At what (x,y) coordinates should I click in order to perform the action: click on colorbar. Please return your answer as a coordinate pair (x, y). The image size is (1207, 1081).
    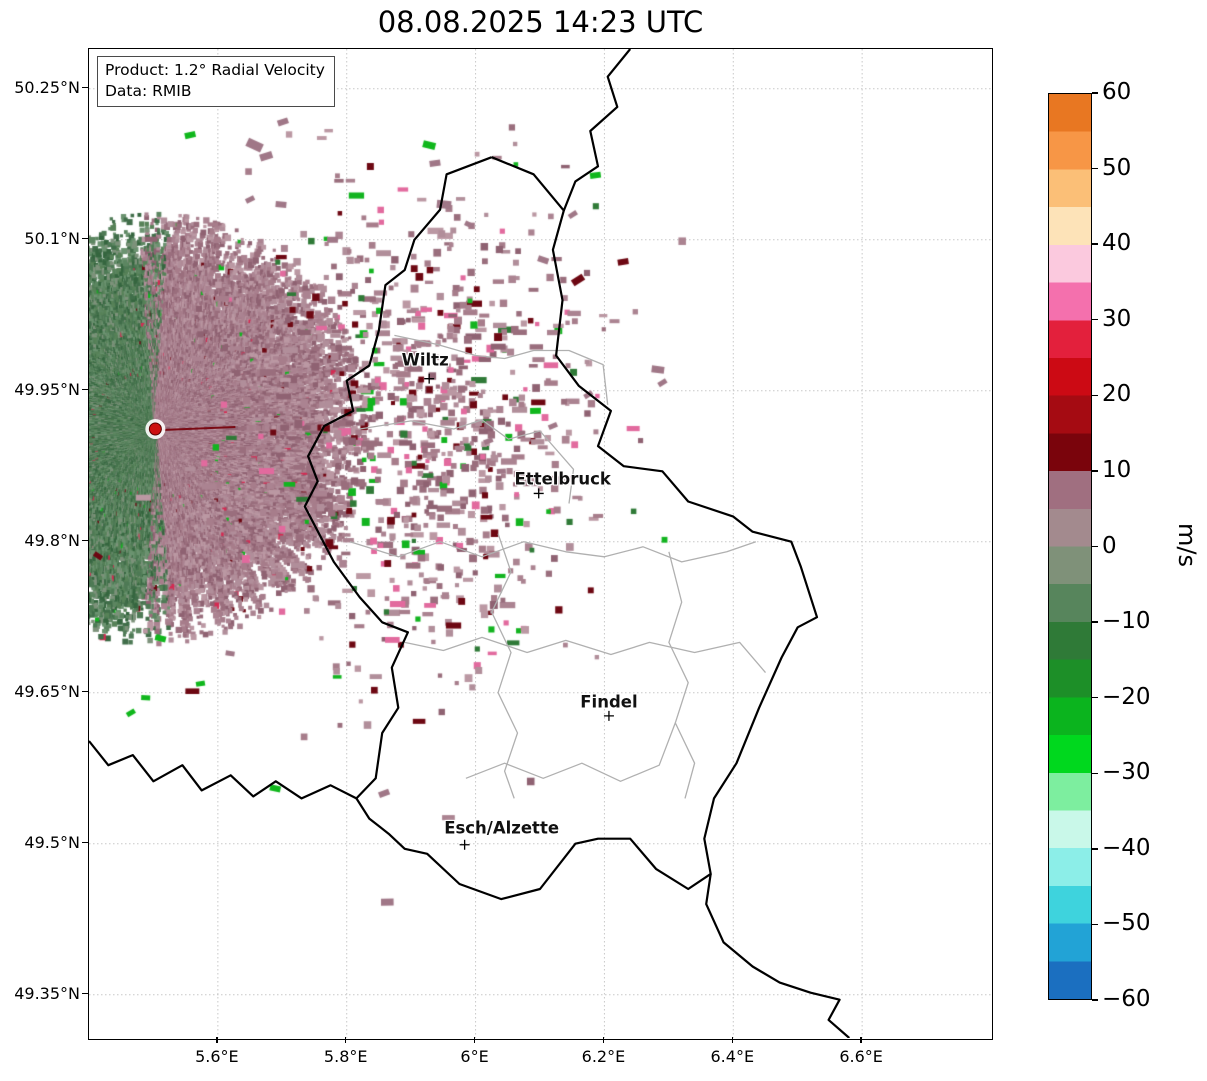
    Looking at the image, I should click on (1070, 546).